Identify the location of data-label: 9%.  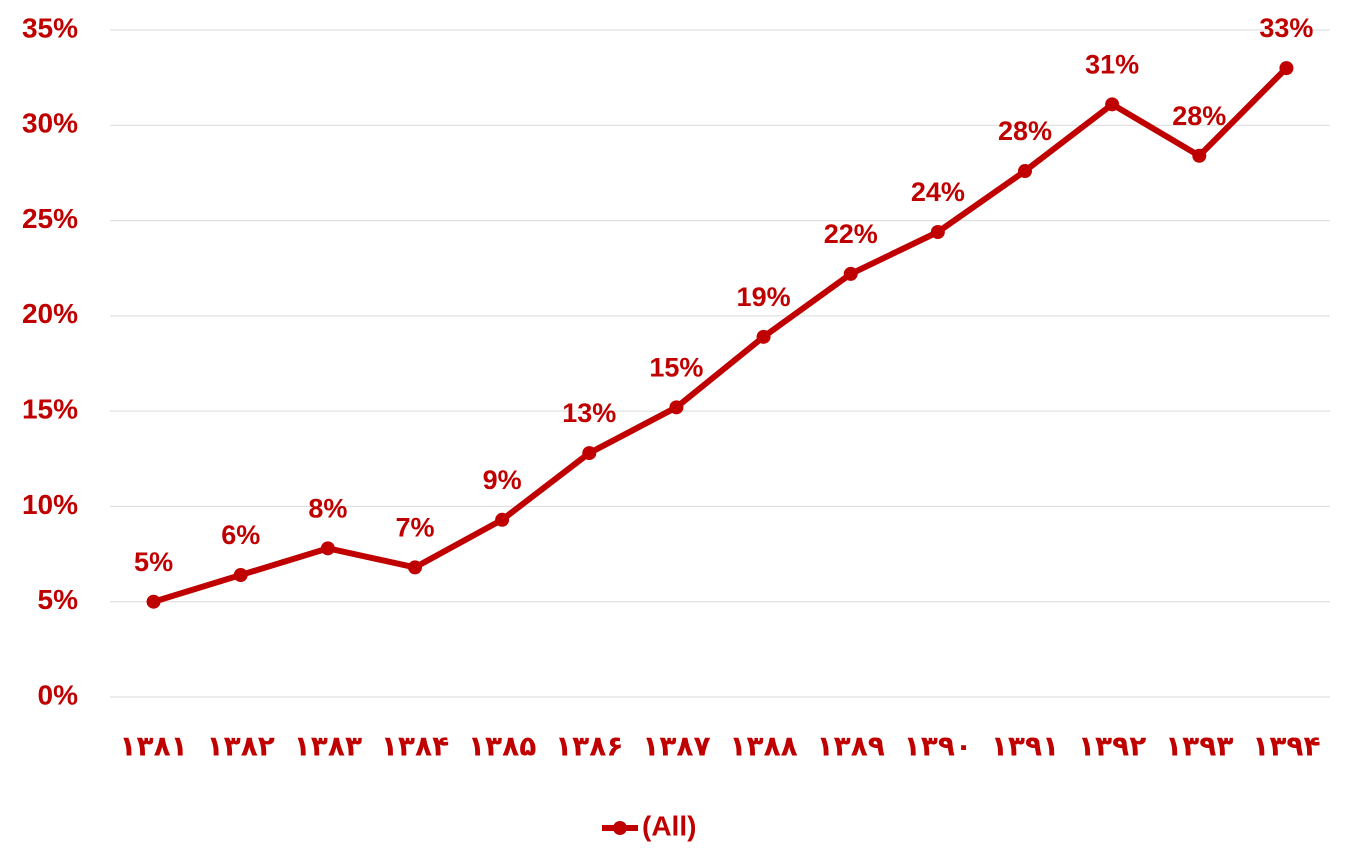
(502, 480).